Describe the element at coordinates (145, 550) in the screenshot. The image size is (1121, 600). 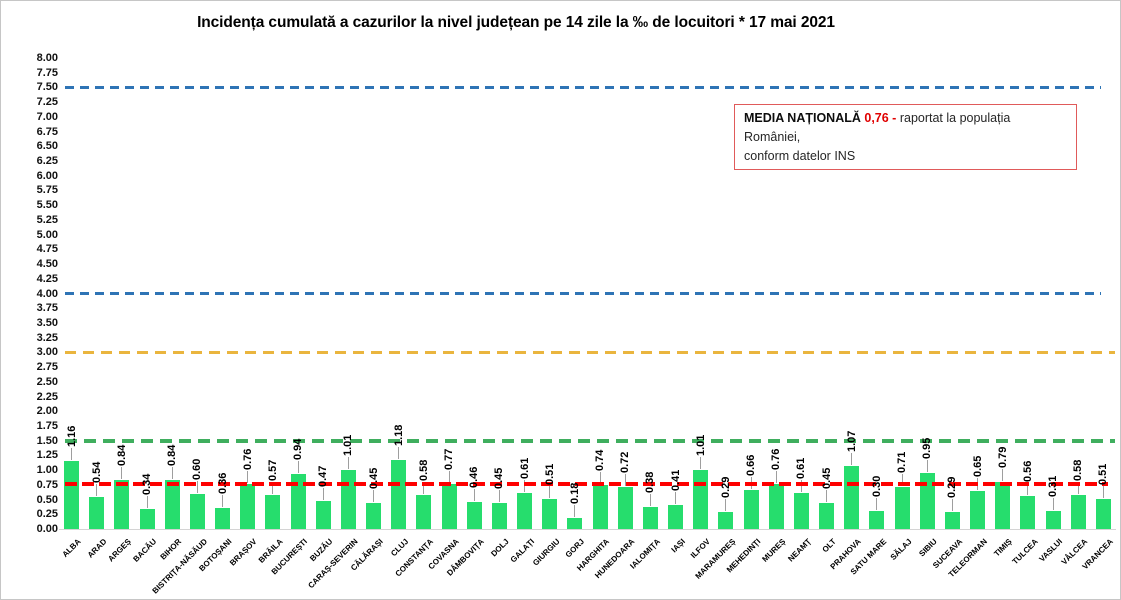
I see `x-axis-category-label: BACĂU` at that location.